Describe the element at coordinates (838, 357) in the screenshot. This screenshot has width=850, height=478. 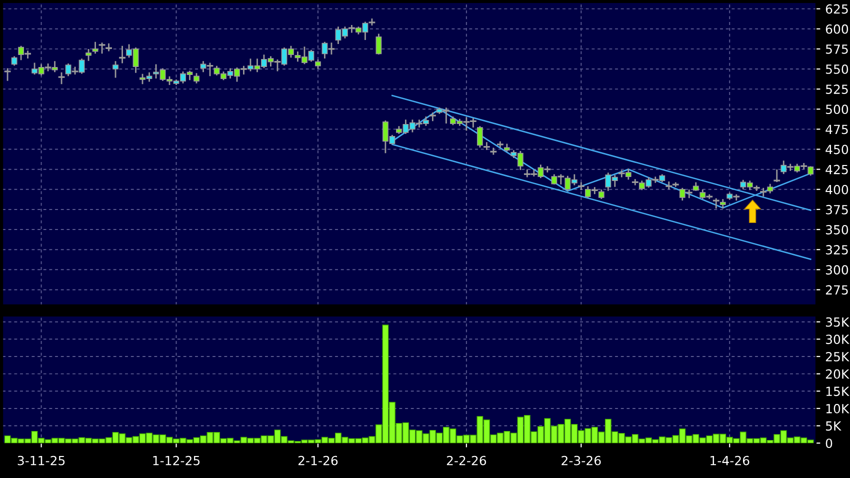
I see `y-tick-label: 25K` at that location.